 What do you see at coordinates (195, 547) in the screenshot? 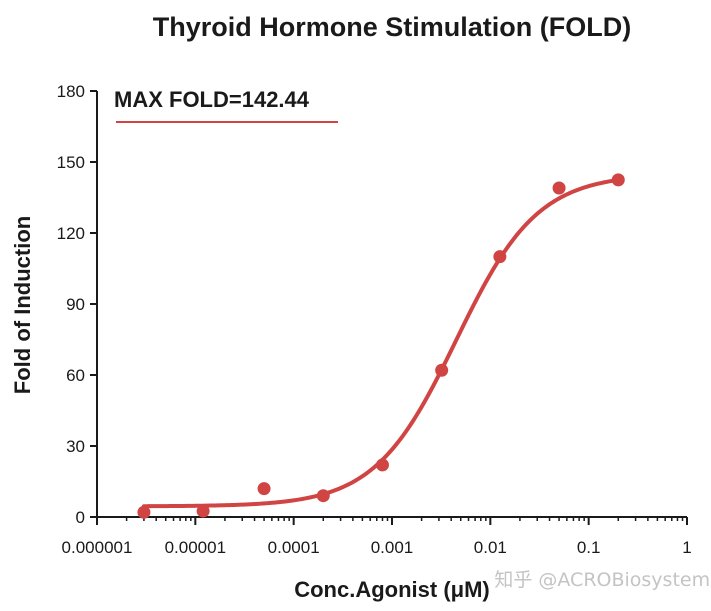
I see `x-tick-label: 0.00001` at bounding box center [195, 547].